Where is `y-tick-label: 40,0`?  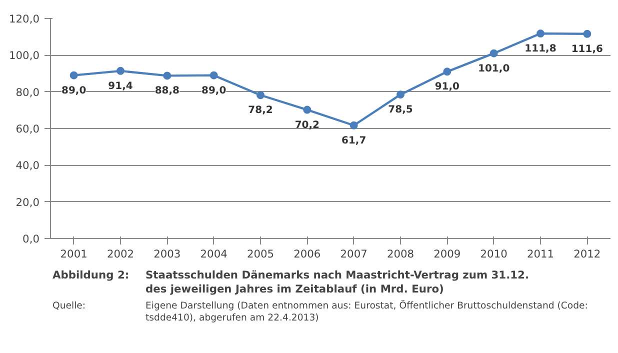
y-tick-label: 40,0 is located at coordinates (28, 165).